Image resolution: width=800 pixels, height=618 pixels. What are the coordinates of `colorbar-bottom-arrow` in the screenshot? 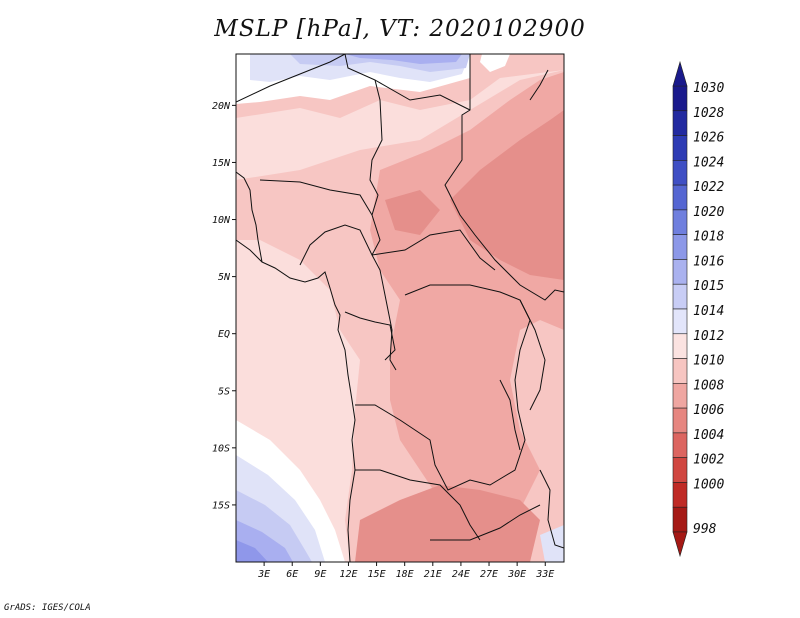 It's located at (680, 544).